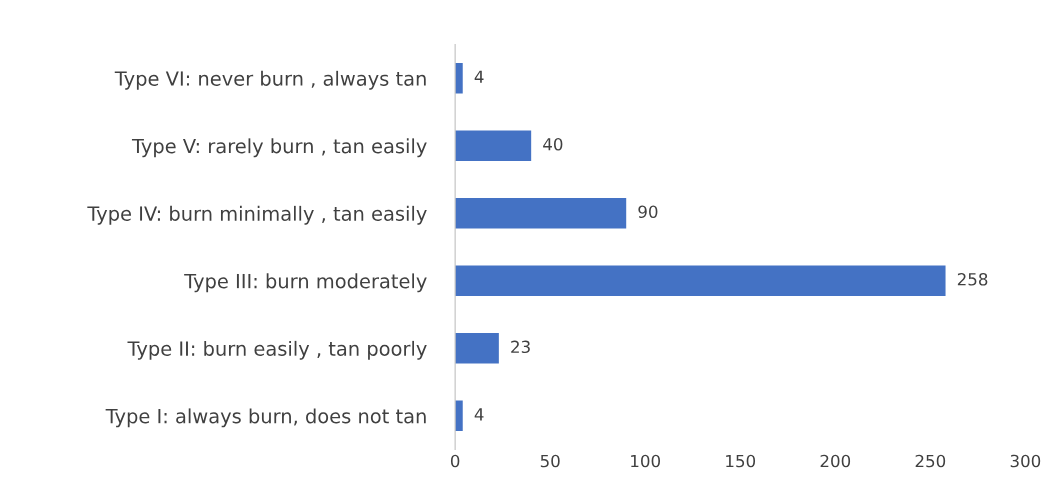 The image size is (1056, 494). Describe the element at coordinates (1025, 461) in the screenshot. I see `x-tick-label: 300` at that location.